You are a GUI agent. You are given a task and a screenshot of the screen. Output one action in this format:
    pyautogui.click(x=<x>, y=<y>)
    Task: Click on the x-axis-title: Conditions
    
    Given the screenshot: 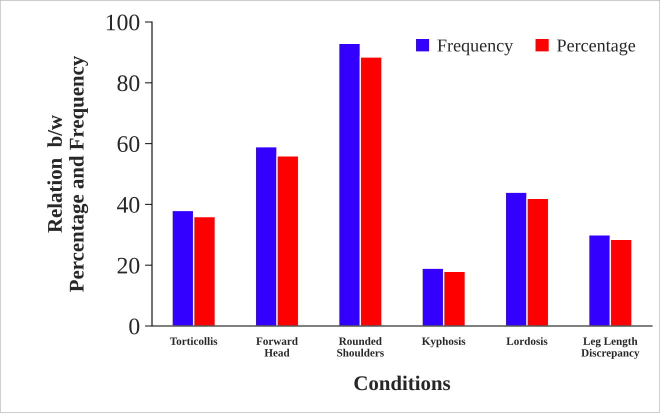 What is the action you would take?
    pyautogui.click(x=402, y=383)
    